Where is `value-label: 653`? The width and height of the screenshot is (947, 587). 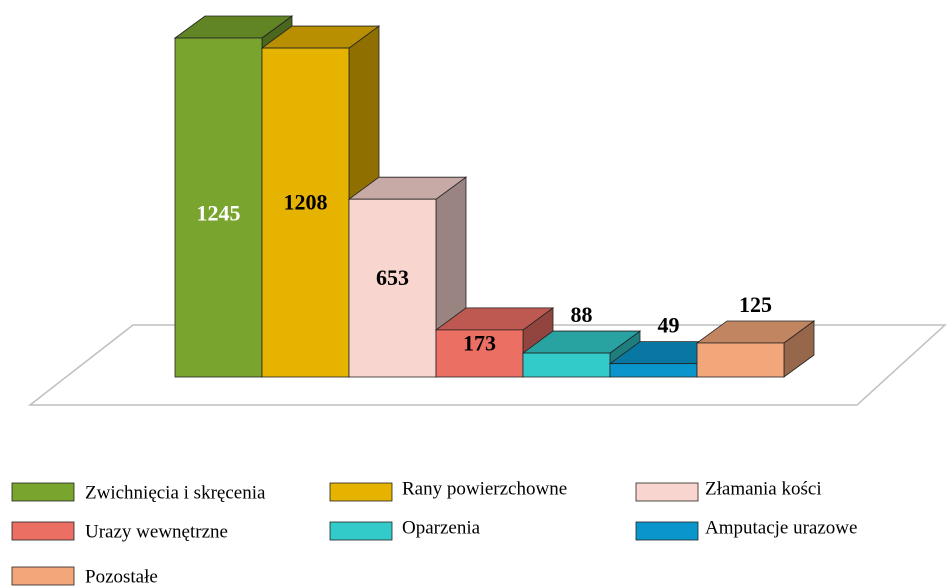 value-label: 653 is located at coordinates (392, 277).